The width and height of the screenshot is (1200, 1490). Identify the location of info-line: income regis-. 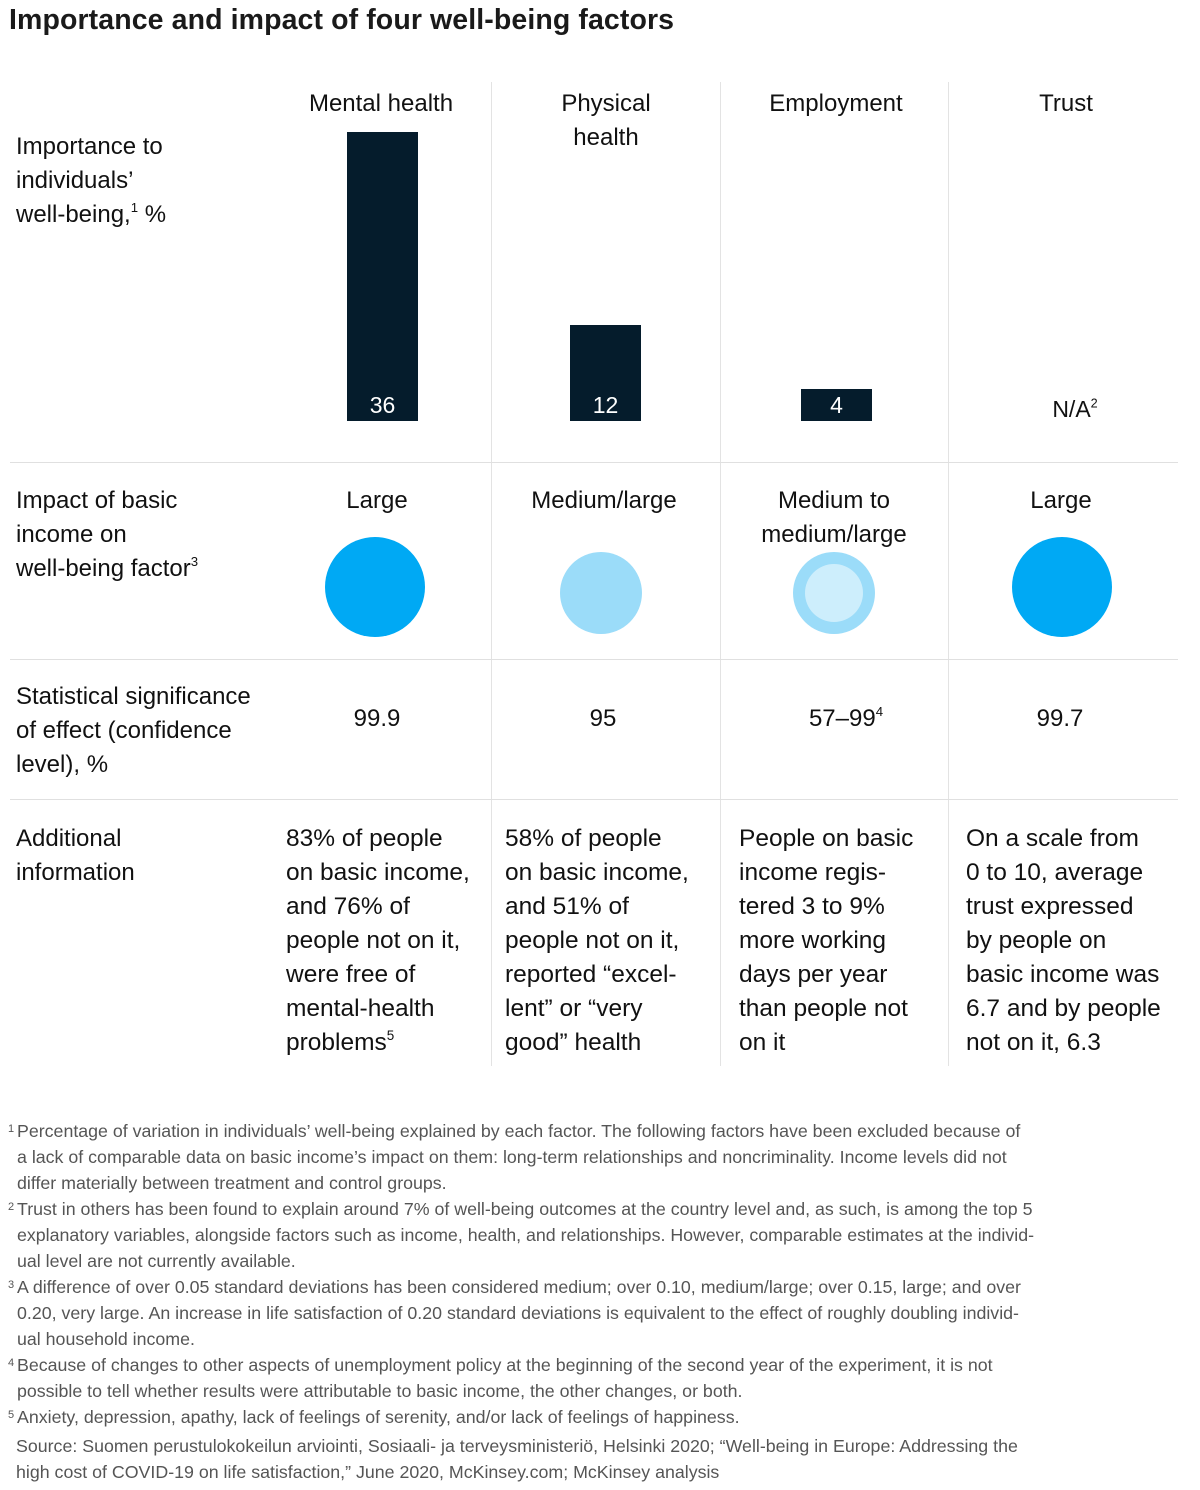
(813, 872).